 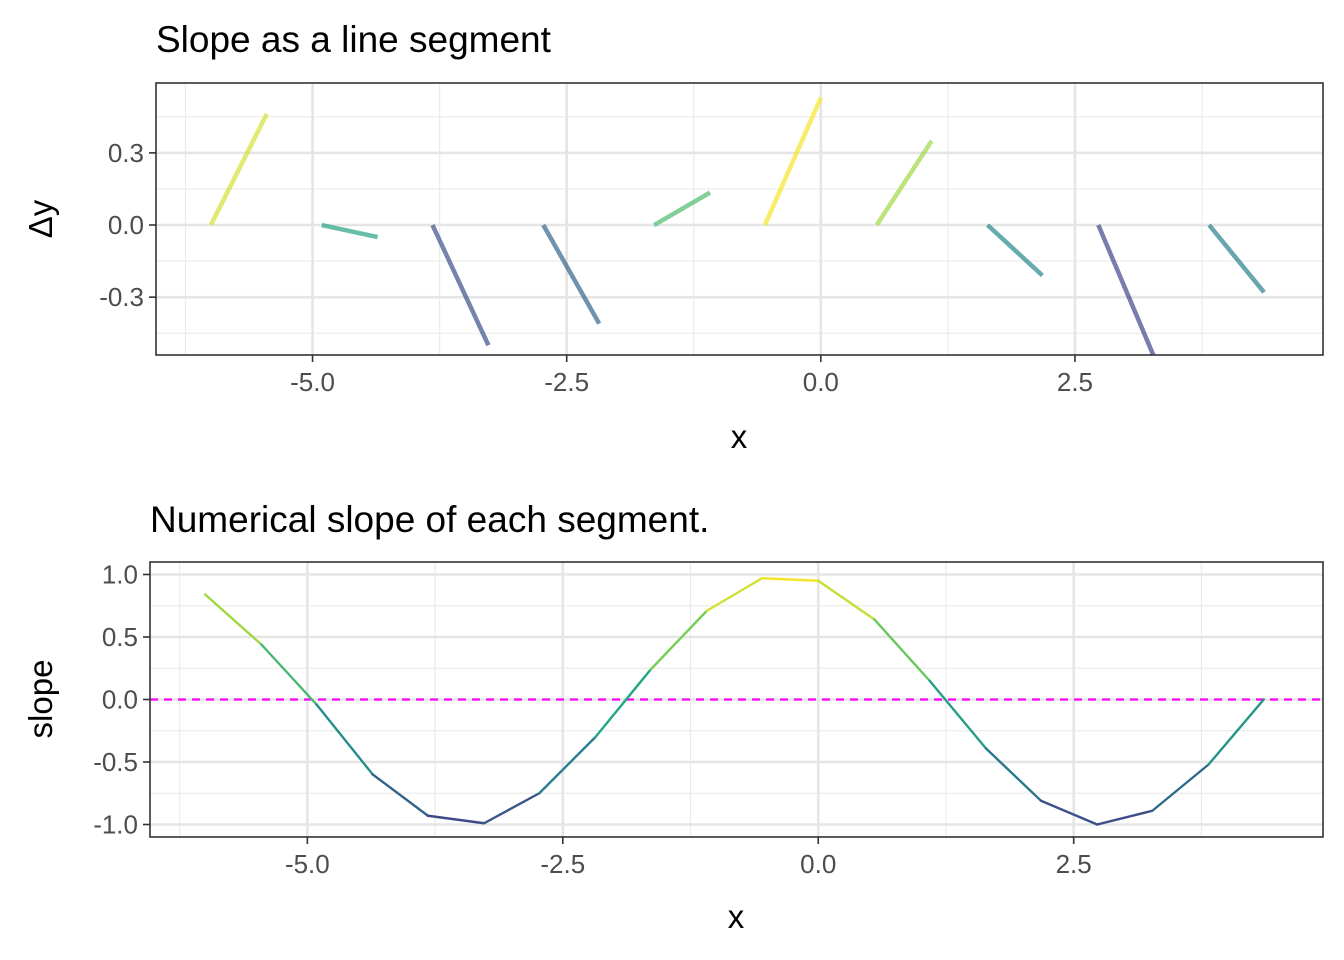 What do you see at coordinates (40, 699) in the screenshot?
I see `y-axis-title: slope` at bounding box center [40, 699].